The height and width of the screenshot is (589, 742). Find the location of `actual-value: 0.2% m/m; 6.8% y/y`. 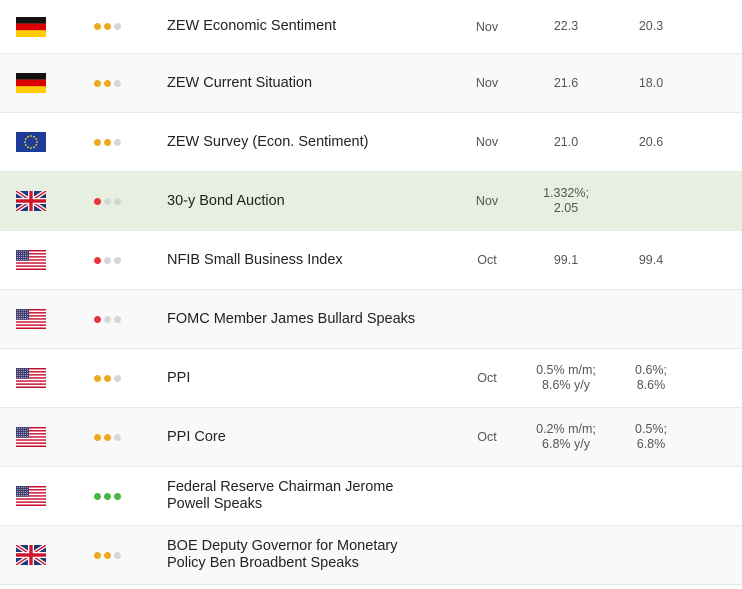

actual-value: 0.2% m/m; 6.8% y/y is located at coordinates (566, 436).